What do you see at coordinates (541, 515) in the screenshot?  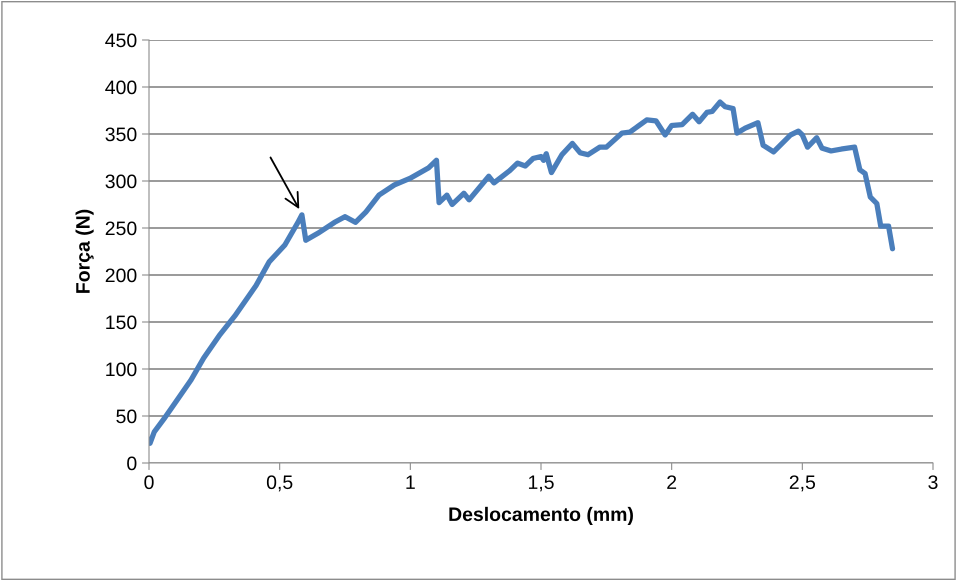 I see `x-axis-title: Deslocamento (mm)` at bounding box center [541, 515].